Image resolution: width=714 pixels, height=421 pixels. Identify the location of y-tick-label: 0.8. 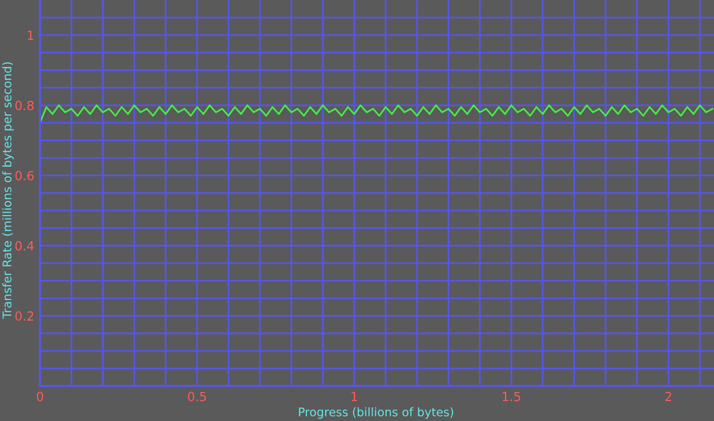
(24, 105).